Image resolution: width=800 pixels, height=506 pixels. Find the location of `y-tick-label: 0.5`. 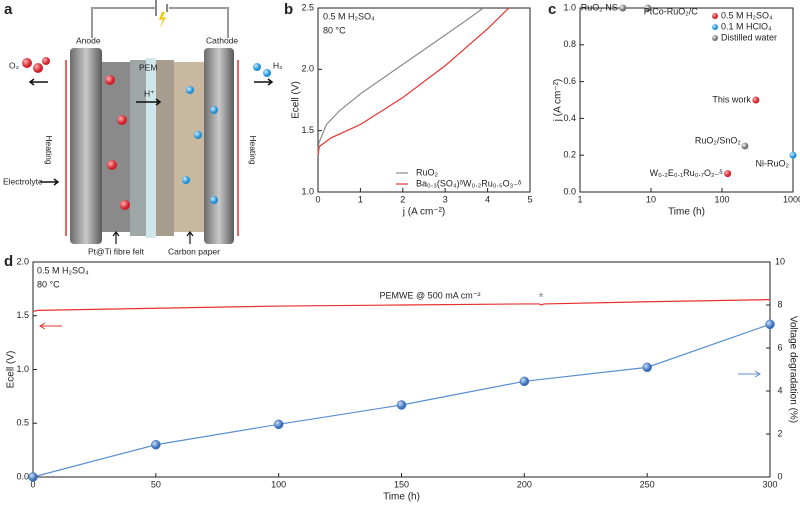

y-tick-label: 0.5 is located at coordinates (22, 423).